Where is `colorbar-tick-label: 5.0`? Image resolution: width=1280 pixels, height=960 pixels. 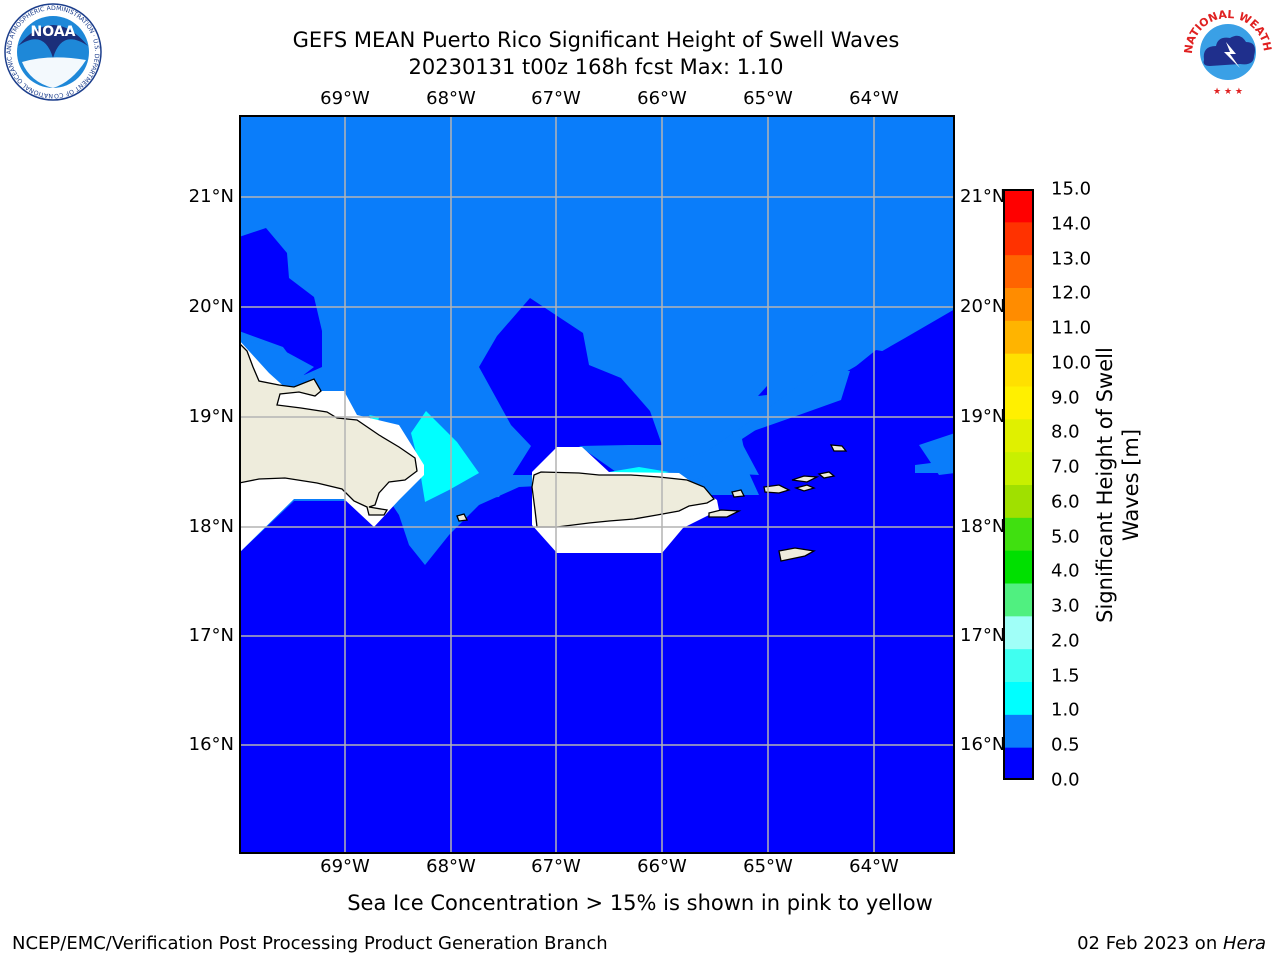
colorbar-tick-label: 5.0 is located at coordinates (1065, 537).